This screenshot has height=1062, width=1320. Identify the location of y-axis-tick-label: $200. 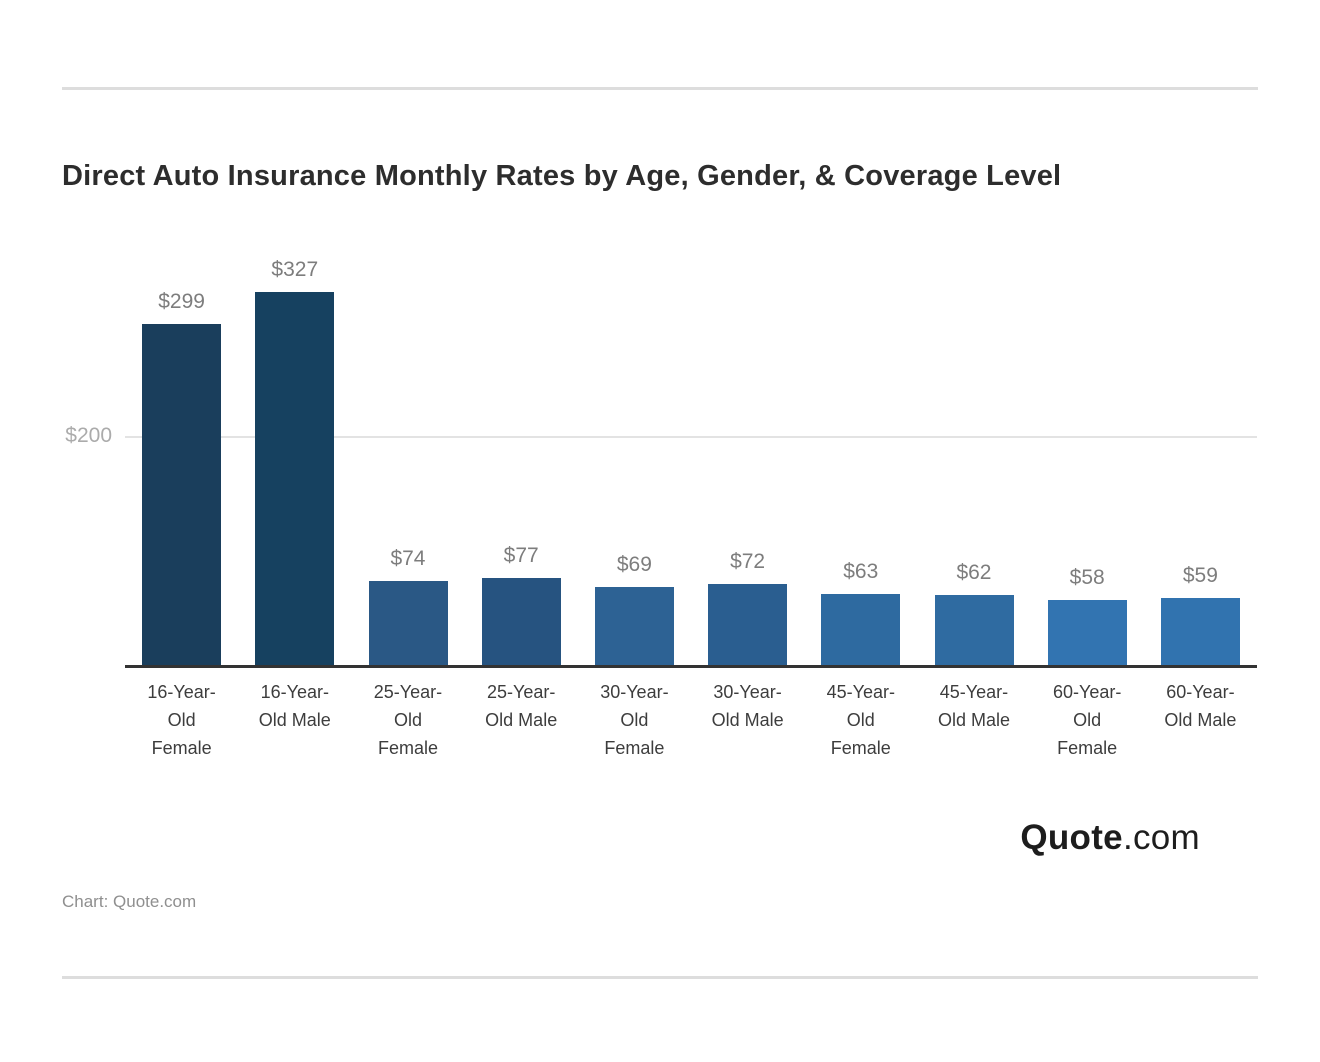
(88, 435).